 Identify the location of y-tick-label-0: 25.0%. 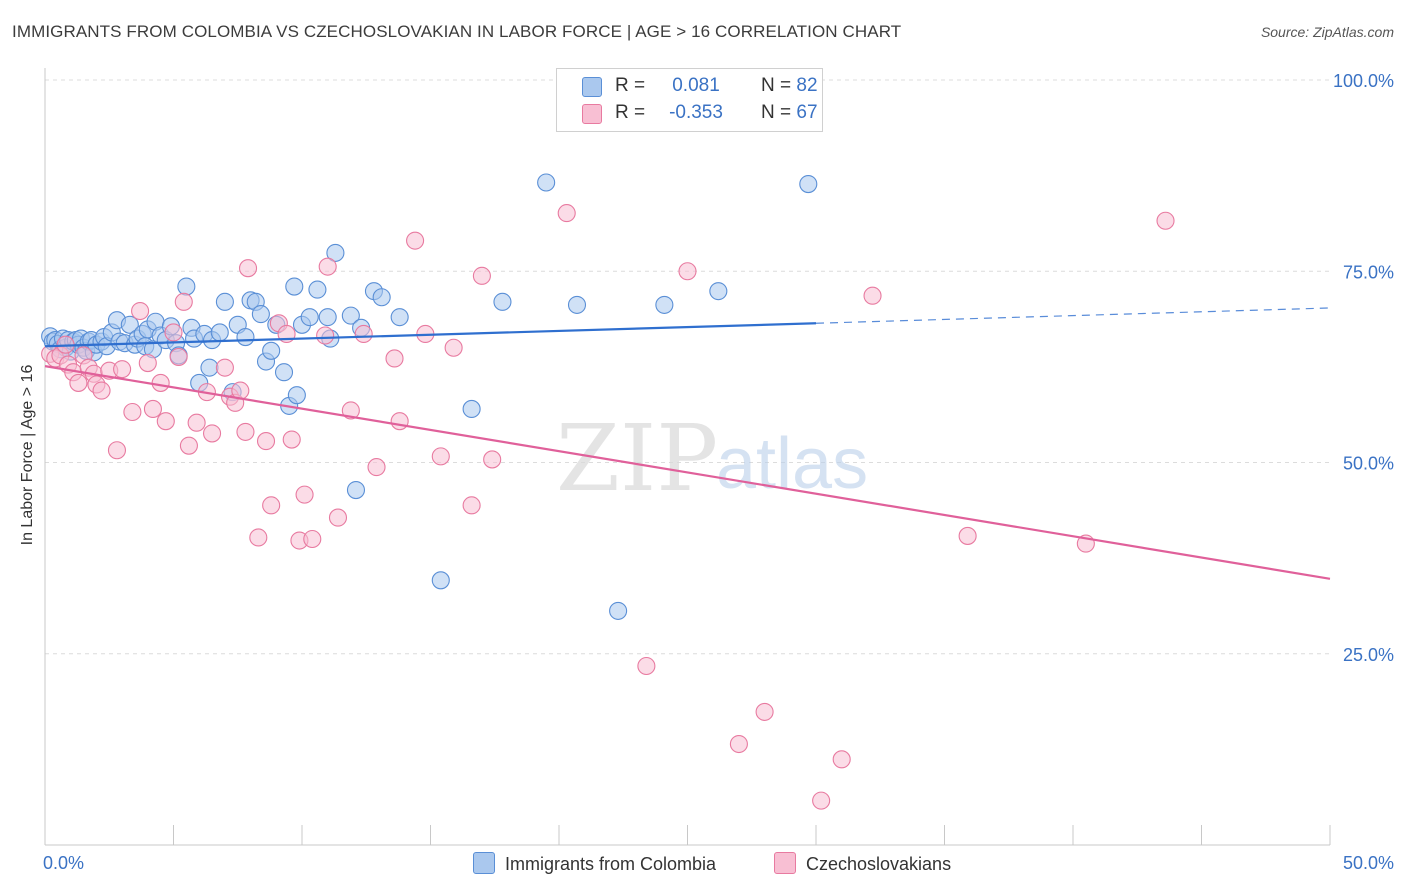
(1368, 655).